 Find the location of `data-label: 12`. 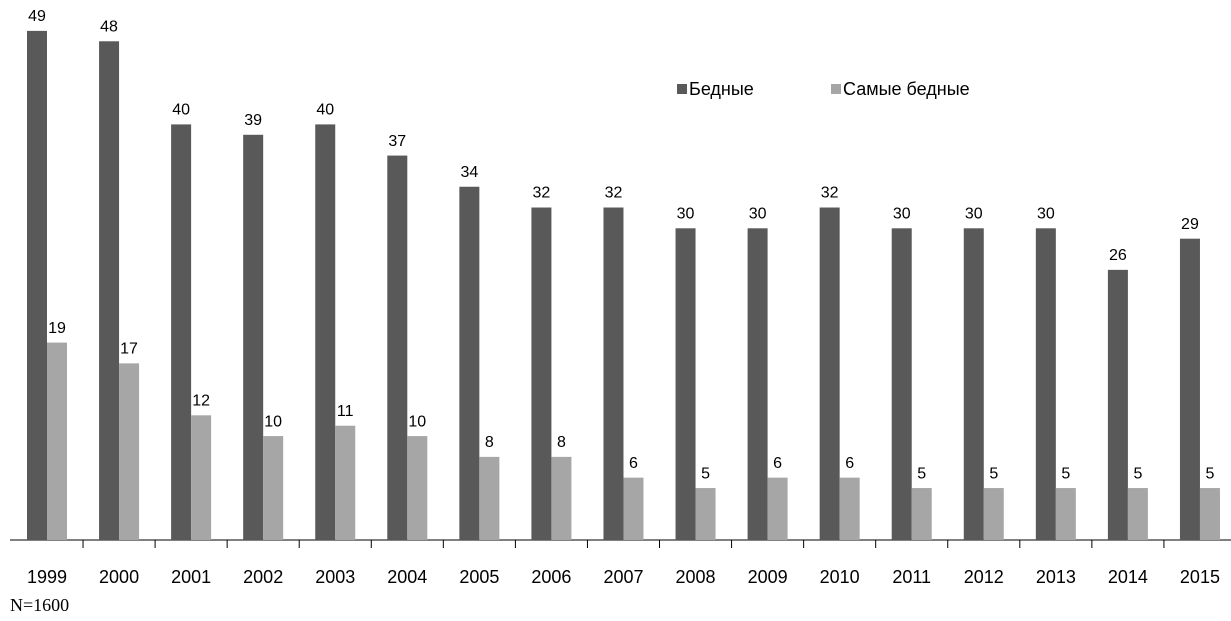

data-label: 12 is located at coordinates (201, 401).